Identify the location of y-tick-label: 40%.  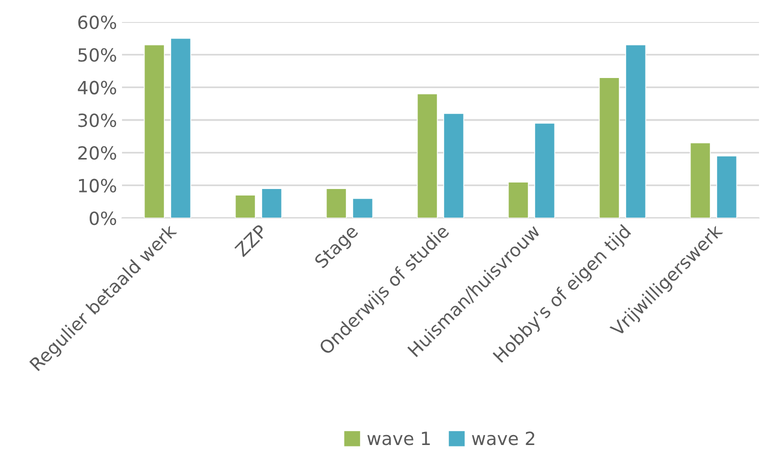
(97, 87).